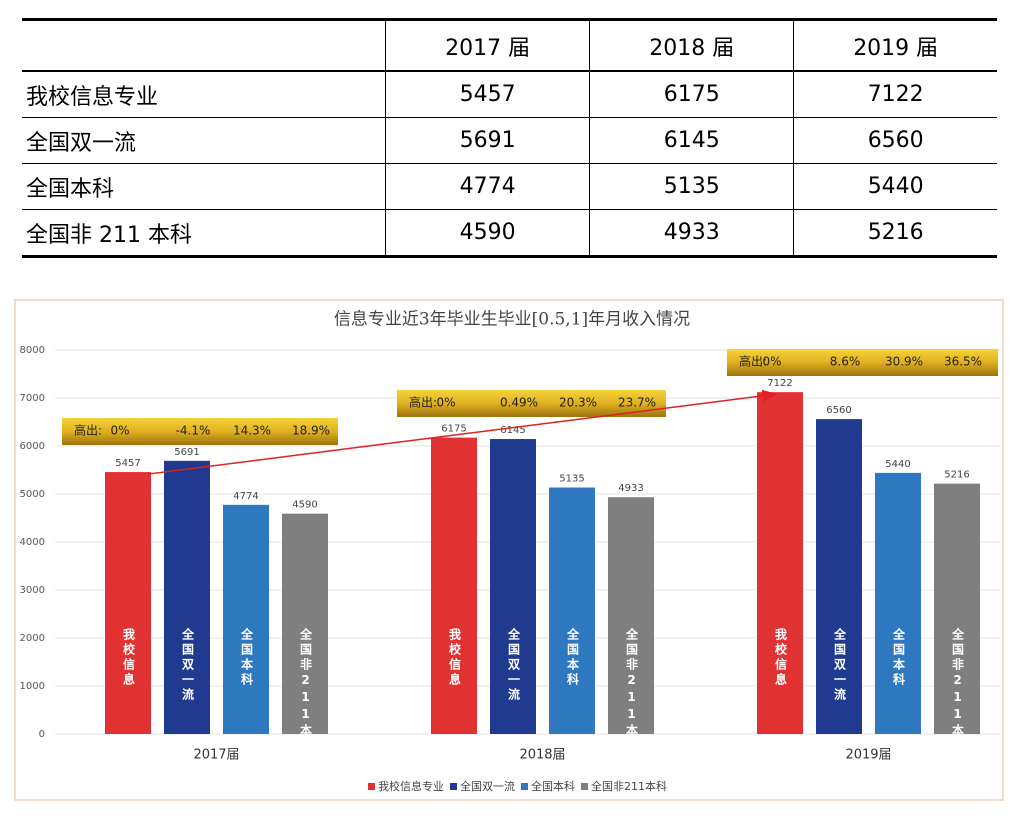 The width and height of the screenshot is (1024, 825). What do you see at coordinates (895, 45) in the screenshot?
I see `table-cell: 2019 届` at bounding box center [895, 45].